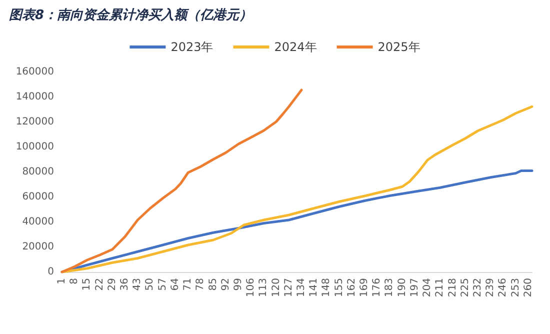 Image resolution: width=550 pixels, height=334 pixels. What do you see at coordinates (51, 272) in the screenshot?
I see `y-tick-label: 0` at bounding box center [51, 272].